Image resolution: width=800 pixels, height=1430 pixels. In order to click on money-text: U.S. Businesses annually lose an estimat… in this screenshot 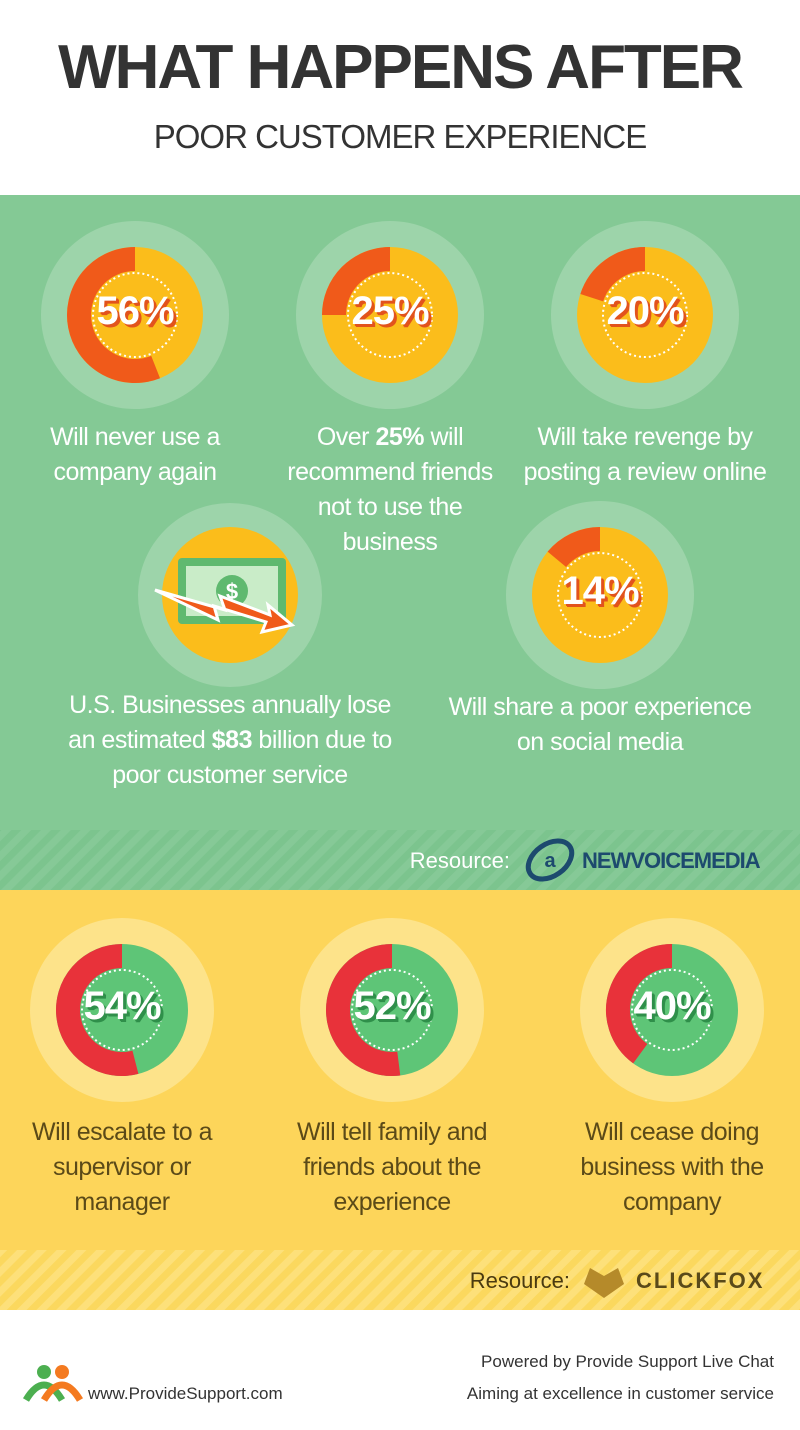, I will do `click(230, 740)`.